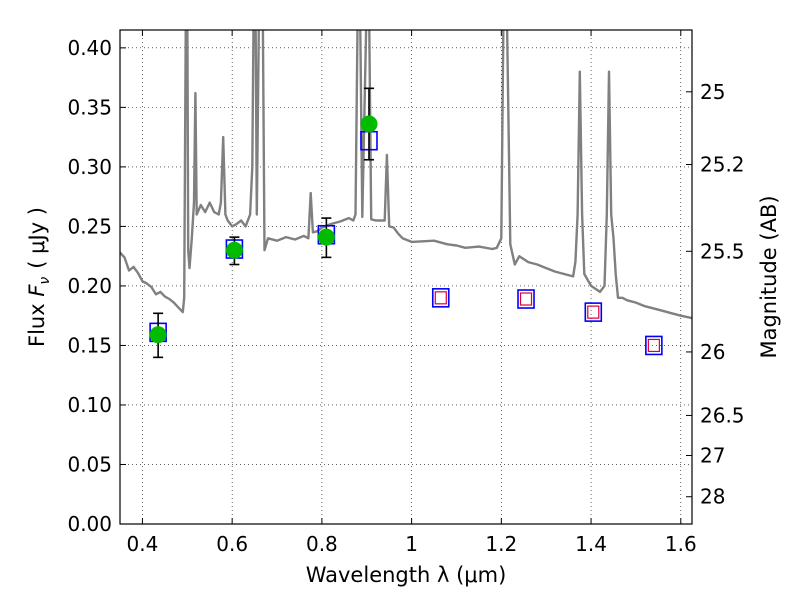 The height and width of the screenshot is (600, 800). I want to click on x-tick-label: 1.2, so click(501, 544).